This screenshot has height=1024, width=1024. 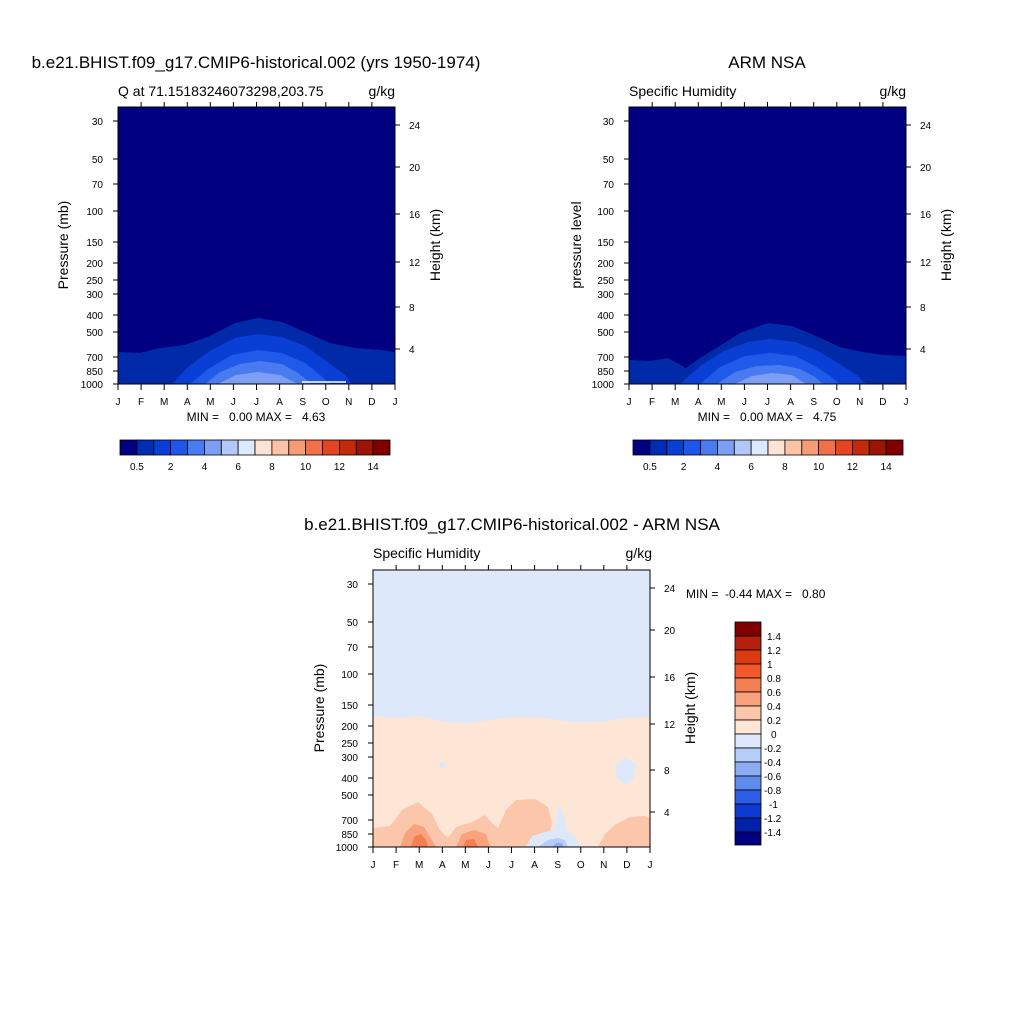 I want to click on panel-observation-units: g/kg, so click(x=893, y=91).